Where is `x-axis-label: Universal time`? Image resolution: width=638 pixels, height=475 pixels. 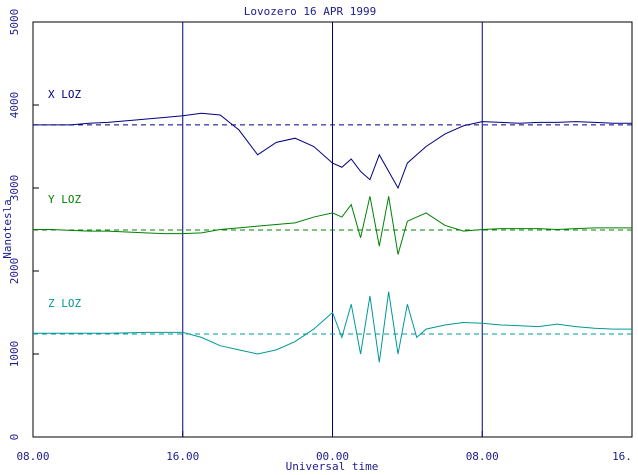
x-axis-label: Universal time is located at coordinates (332, 466).